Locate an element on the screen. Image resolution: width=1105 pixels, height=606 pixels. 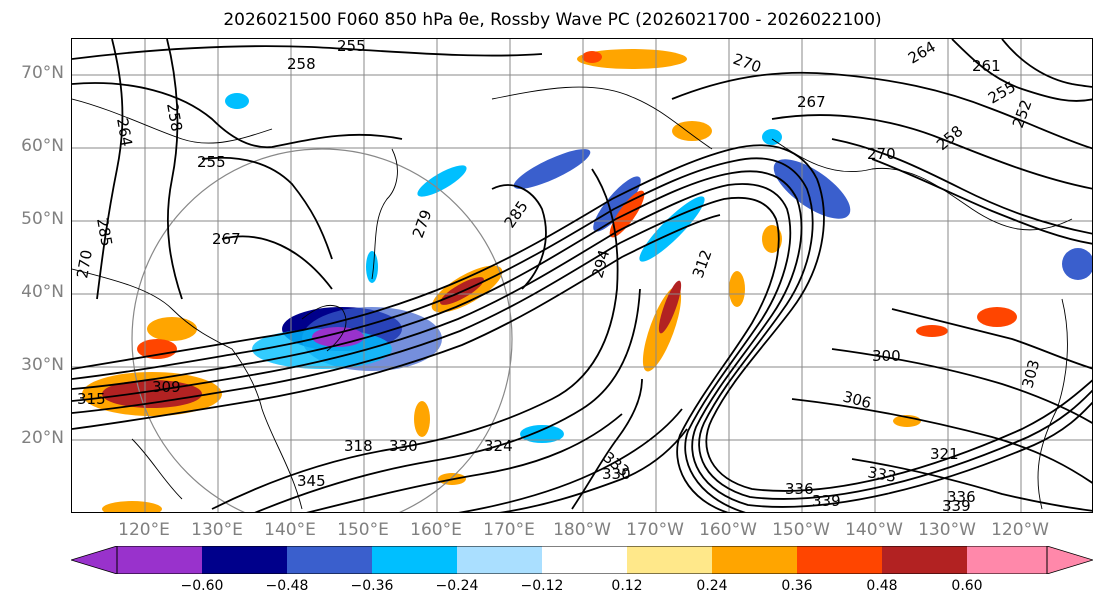
contour-label: 318 is located at coordinates (358, 446).